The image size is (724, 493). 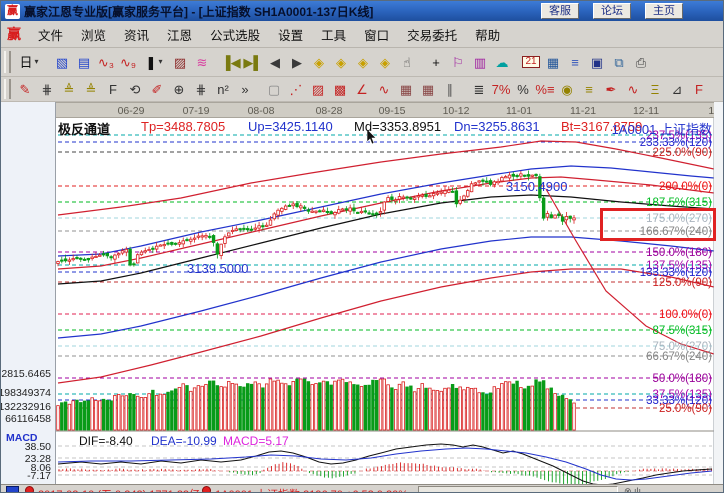 I want to click on net-box-icon: ▩, so click(x=340, y=89).